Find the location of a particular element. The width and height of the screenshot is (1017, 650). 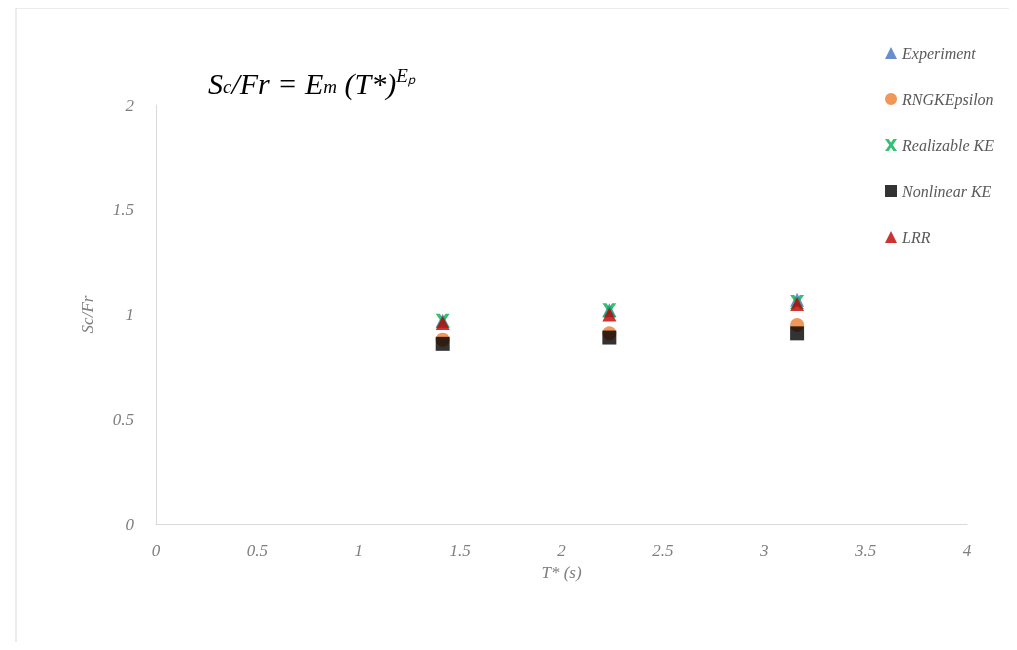

y-tick-label: 1.5 is located at coordinates (123, 210).